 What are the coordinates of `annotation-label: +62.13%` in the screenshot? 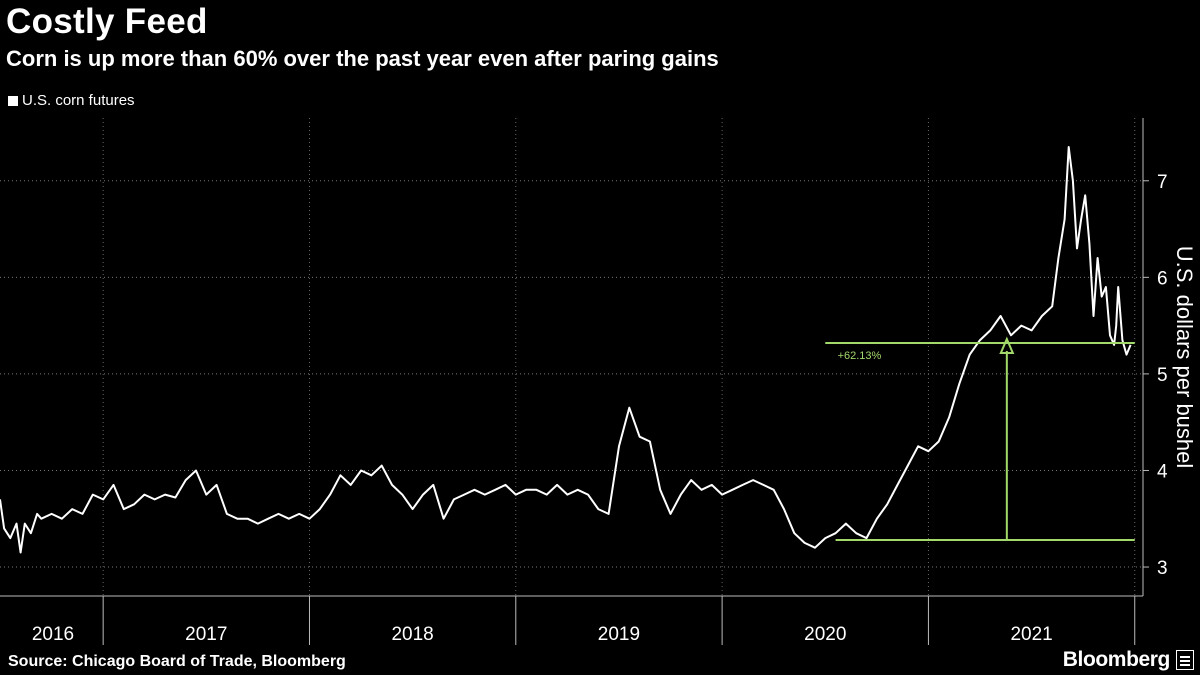 It's located at (860, 356).